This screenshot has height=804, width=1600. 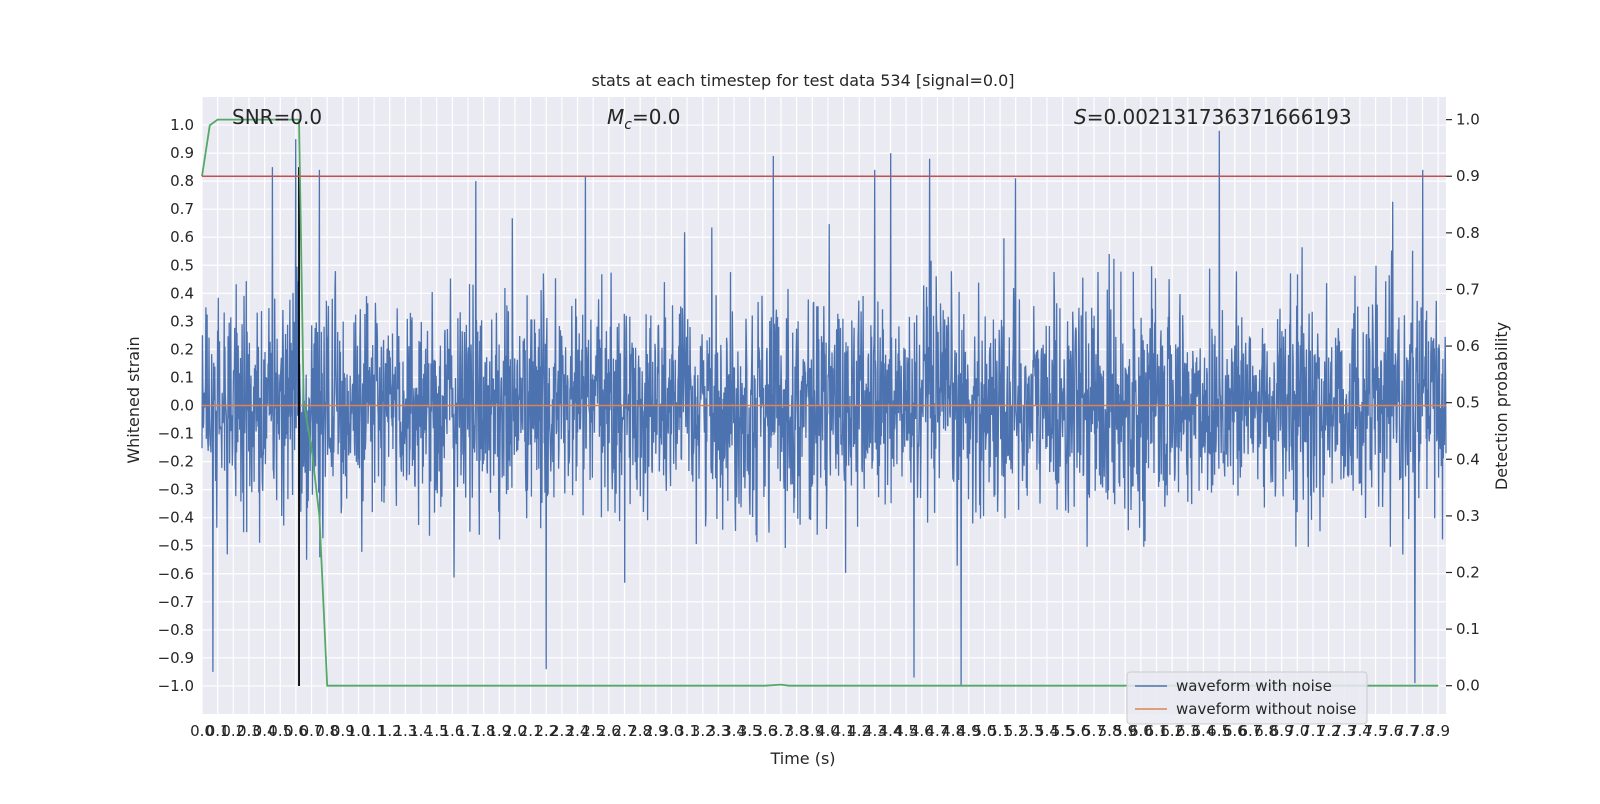 What do you see at coordinates (176, 630) in the screenshot?
I see `y-tick-label: −0.8` at bounding box center [176, 630].